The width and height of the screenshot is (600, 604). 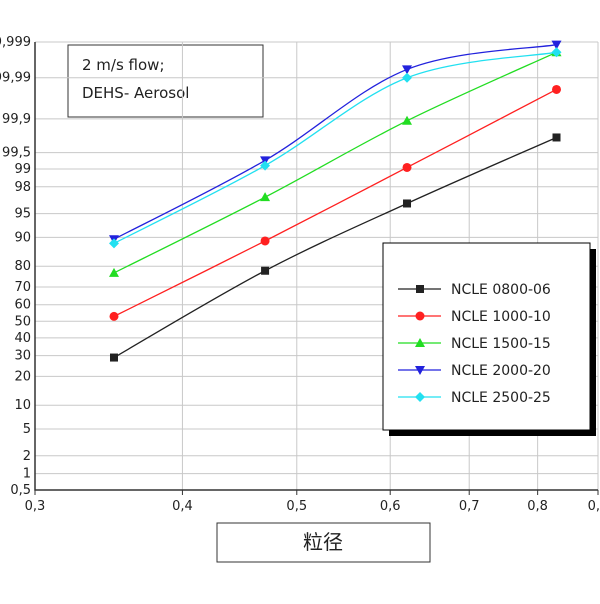 I want to click on x-tick-label: 0,6, so click(x=390, y=506).